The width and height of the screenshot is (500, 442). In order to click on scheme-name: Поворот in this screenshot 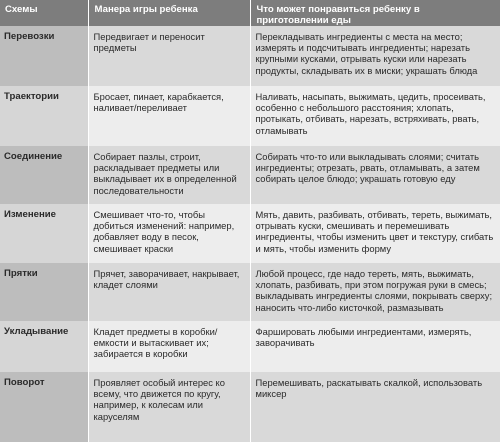, I will do `click(44, 380)`.